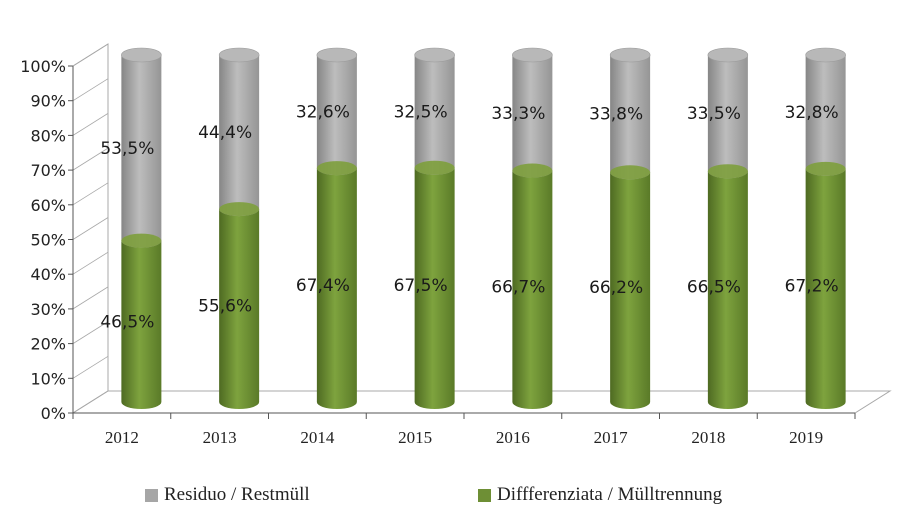 The image size is (913, 522). I want to click on y-tick-label: 70%, so click(48, 170).